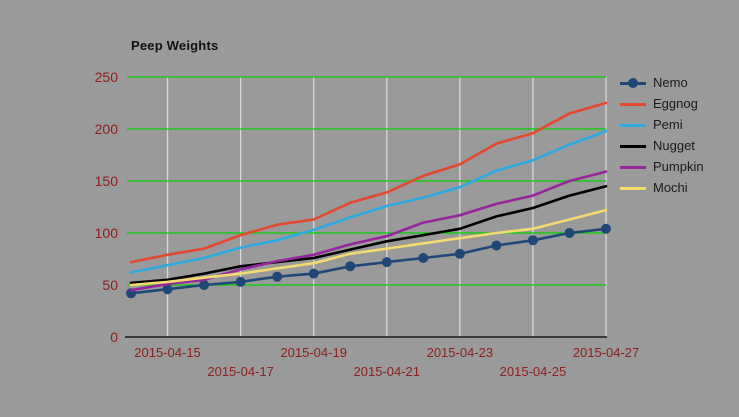  I want to click on legend-item-nugget: Nugget, so click(662, 146).